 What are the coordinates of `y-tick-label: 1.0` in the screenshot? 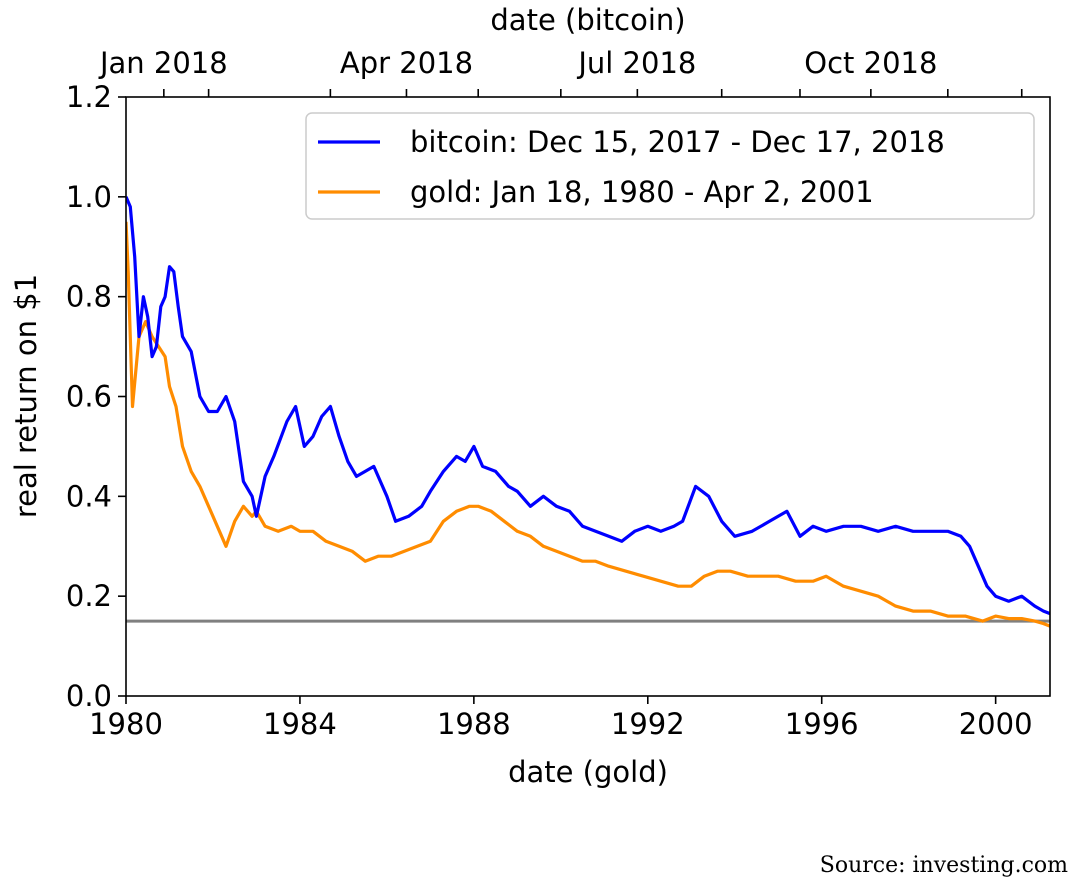 It's located at (89, 197).